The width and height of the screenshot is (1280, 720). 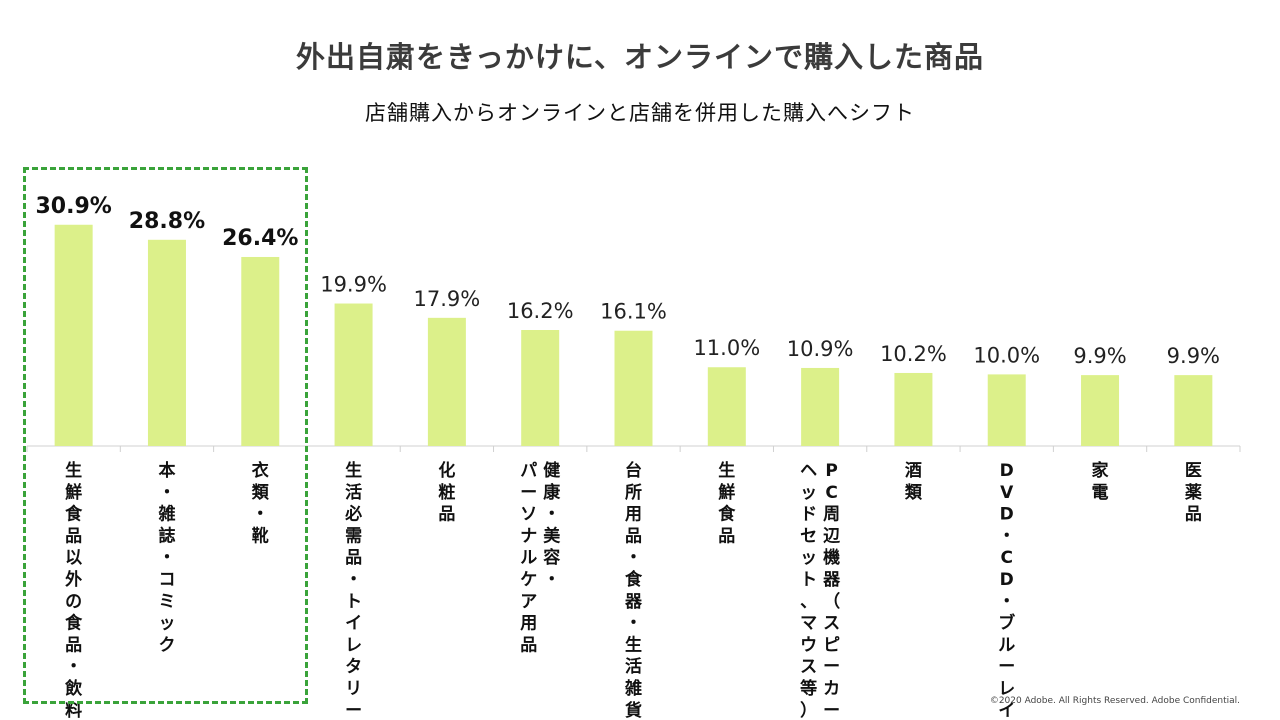 What do you see at coordinates (633, 470) in the screenshot?
I see `category-label-char: 台` at bounding box center [633, 470].